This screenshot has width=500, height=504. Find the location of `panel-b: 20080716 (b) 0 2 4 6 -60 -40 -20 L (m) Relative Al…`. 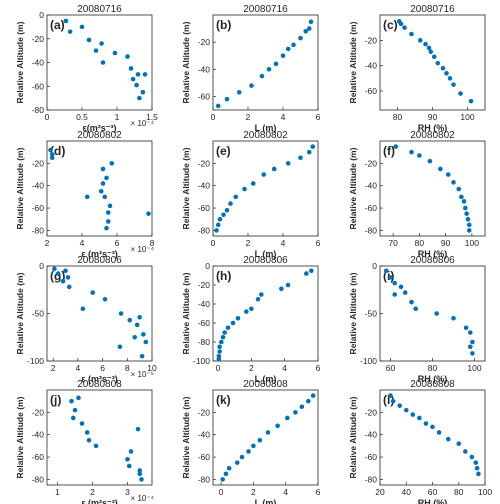

panel-b: 20080716 (b) 0 2 4 6 -60 -40 -20 L (m) Relative Al… is located at coordinates (251, 68).